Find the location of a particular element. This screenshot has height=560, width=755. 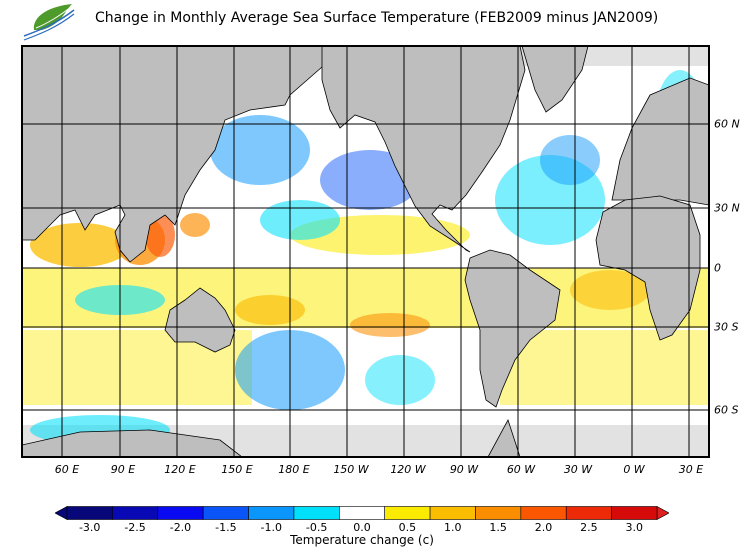

colorbar-tick-label: 1.0 is located at coordinates (453, 527).